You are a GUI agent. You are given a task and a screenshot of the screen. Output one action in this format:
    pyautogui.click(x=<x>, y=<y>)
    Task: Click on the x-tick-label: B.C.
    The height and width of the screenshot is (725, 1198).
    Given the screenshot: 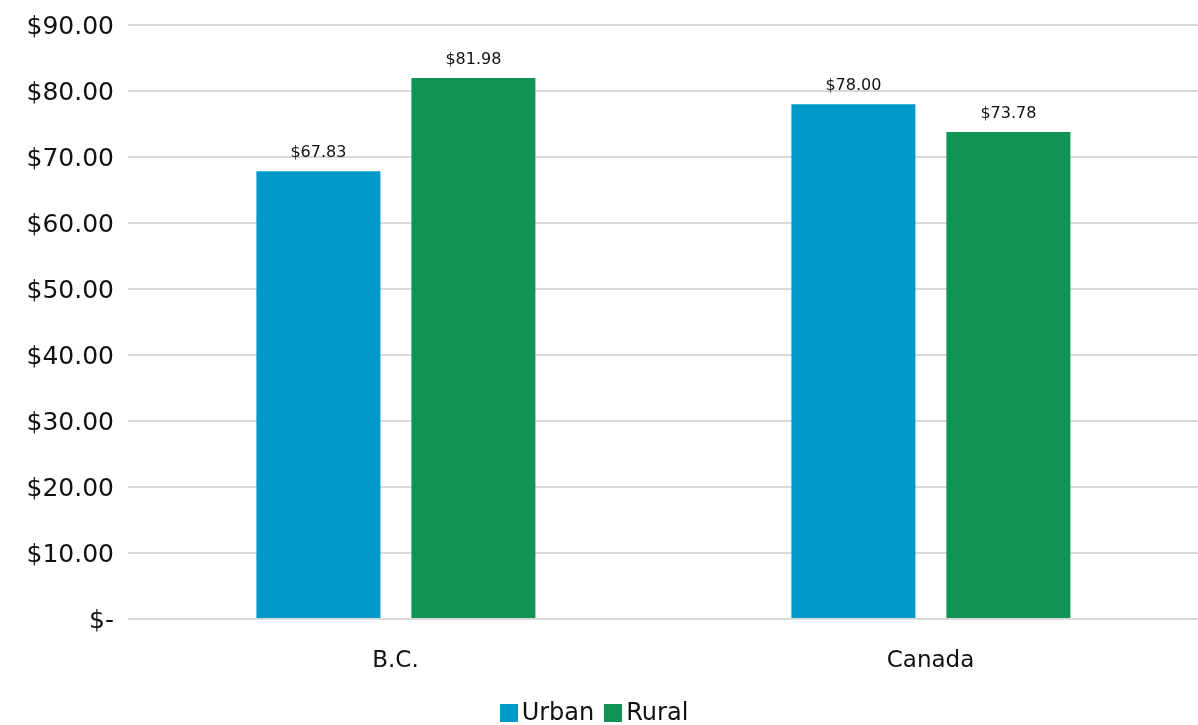 What is the action you would take?
    pyautogui.click(x=395, y=659)
    